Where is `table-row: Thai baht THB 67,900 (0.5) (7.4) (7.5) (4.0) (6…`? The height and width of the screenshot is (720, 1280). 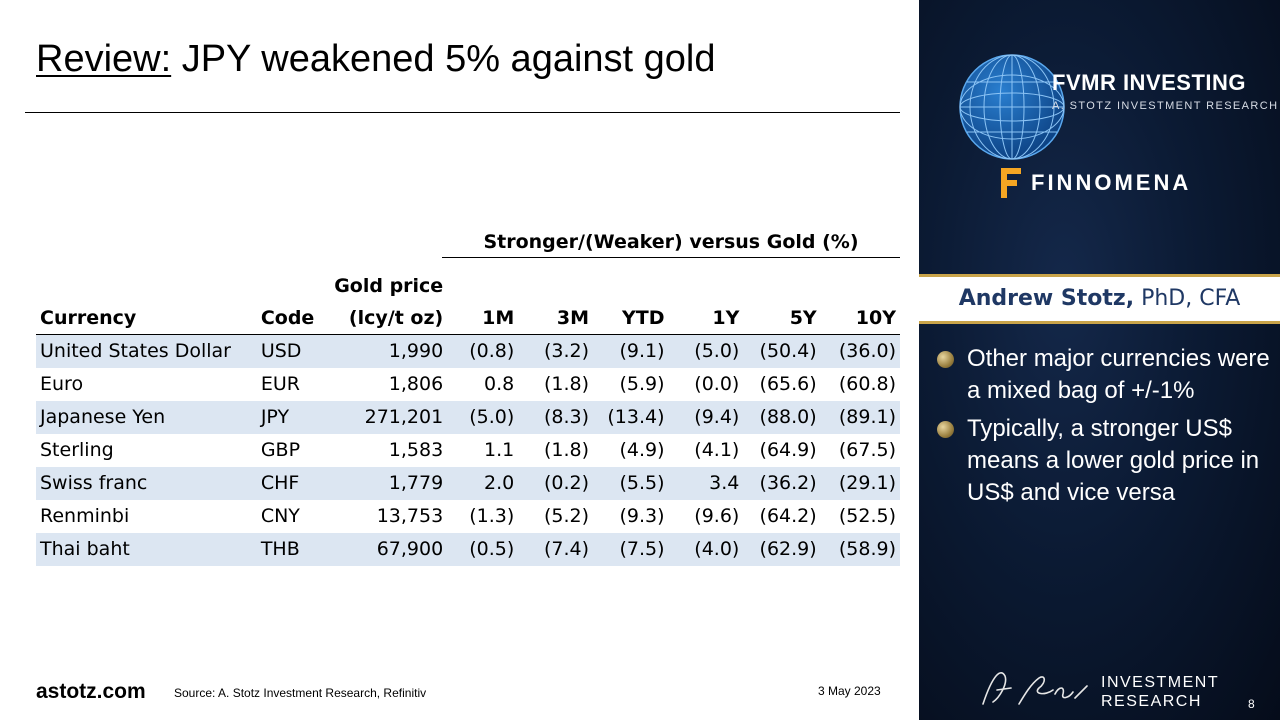 table-row: Thai baht THB 67,900 (0.5) (7.4) (7.5) (4.0) (6… is located at coordinates (468, 549).